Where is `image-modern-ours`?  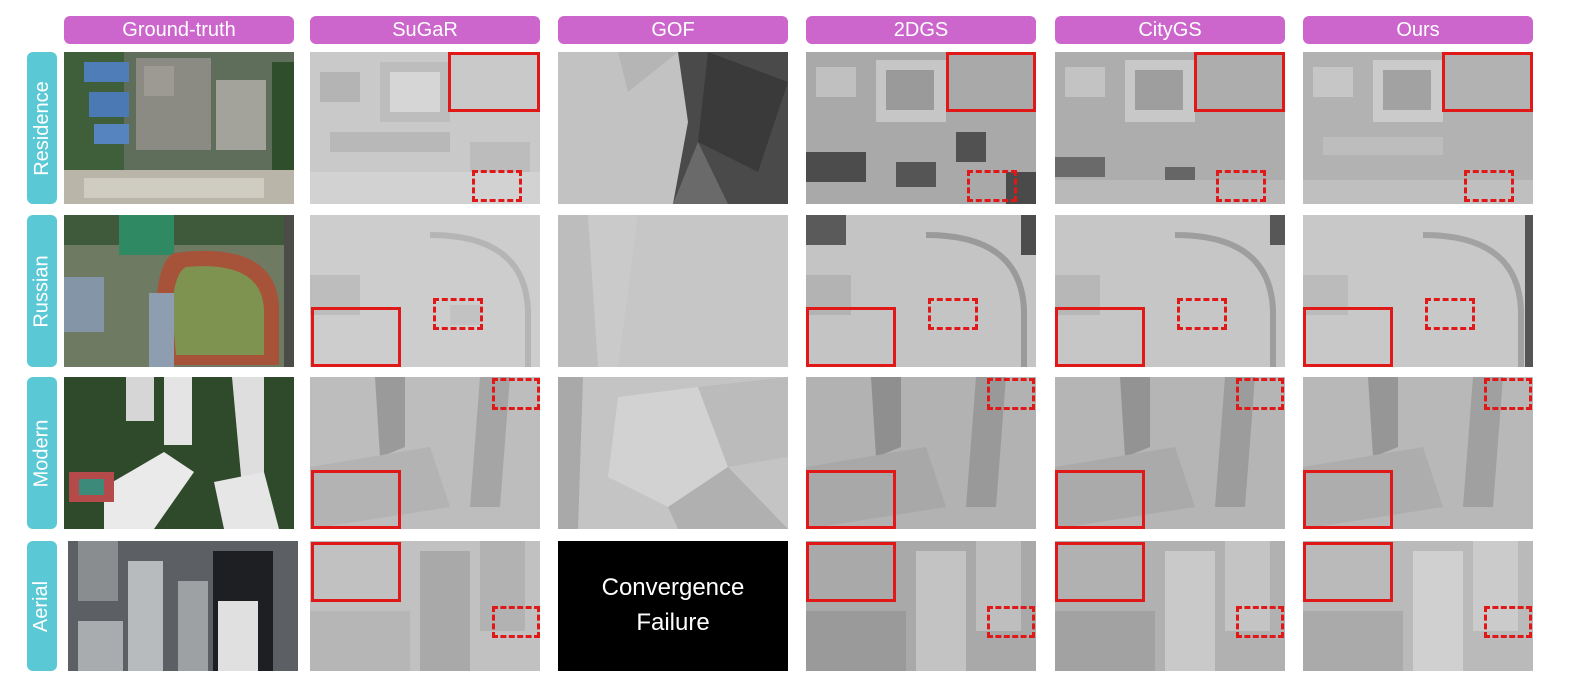 image-modern-ours is located at coordinates (1418, 453).